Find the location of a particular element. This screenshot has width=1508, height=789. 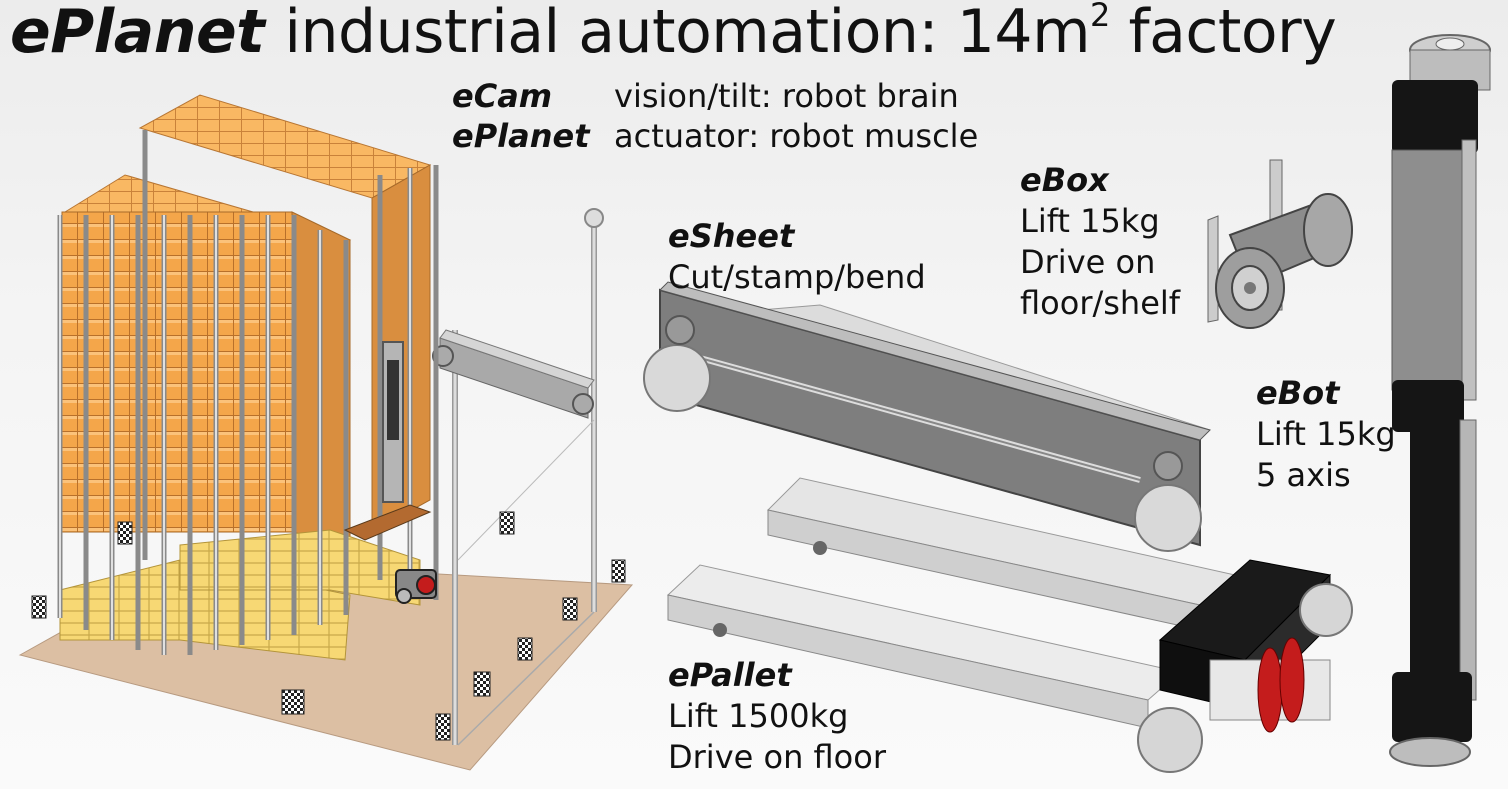

subtitle-name: ePlanet is located at coordinates (521, 136).